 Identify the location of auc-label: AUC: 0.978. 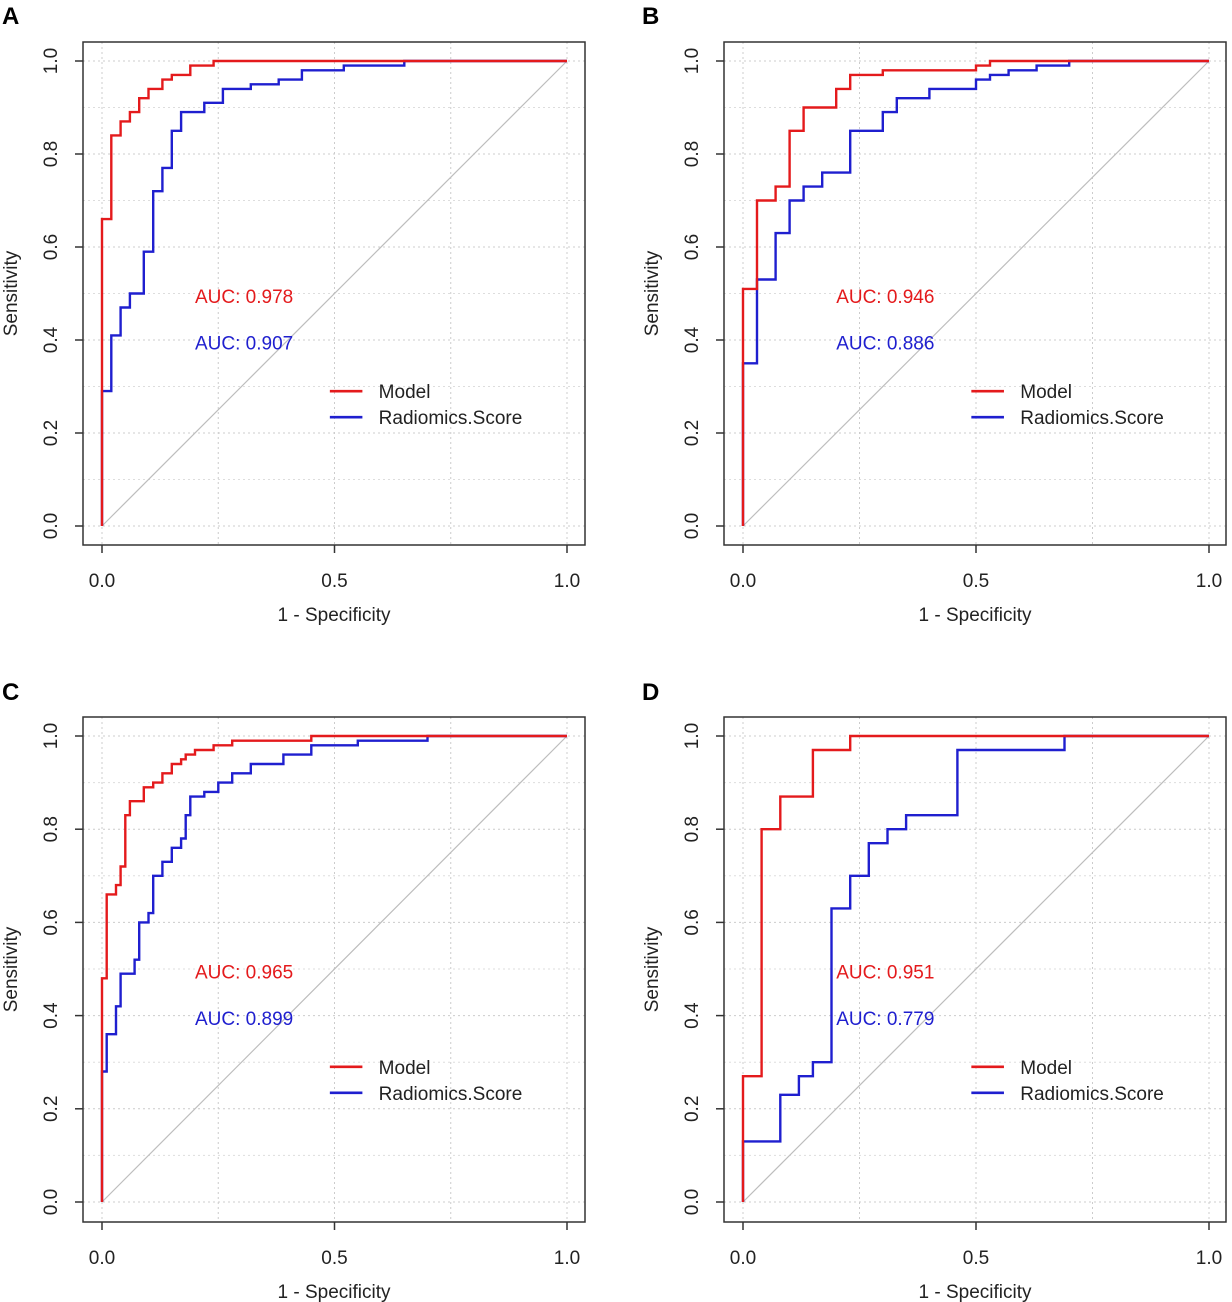
(244, 297).